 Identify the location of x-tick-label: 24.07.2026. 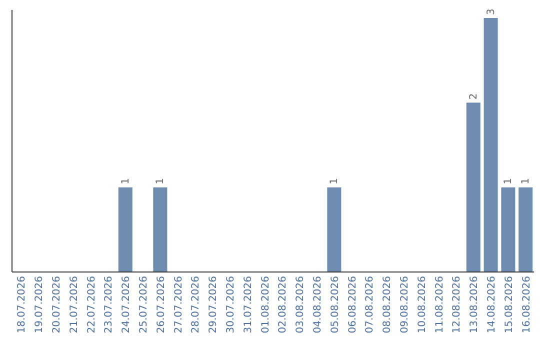
(126, 305).